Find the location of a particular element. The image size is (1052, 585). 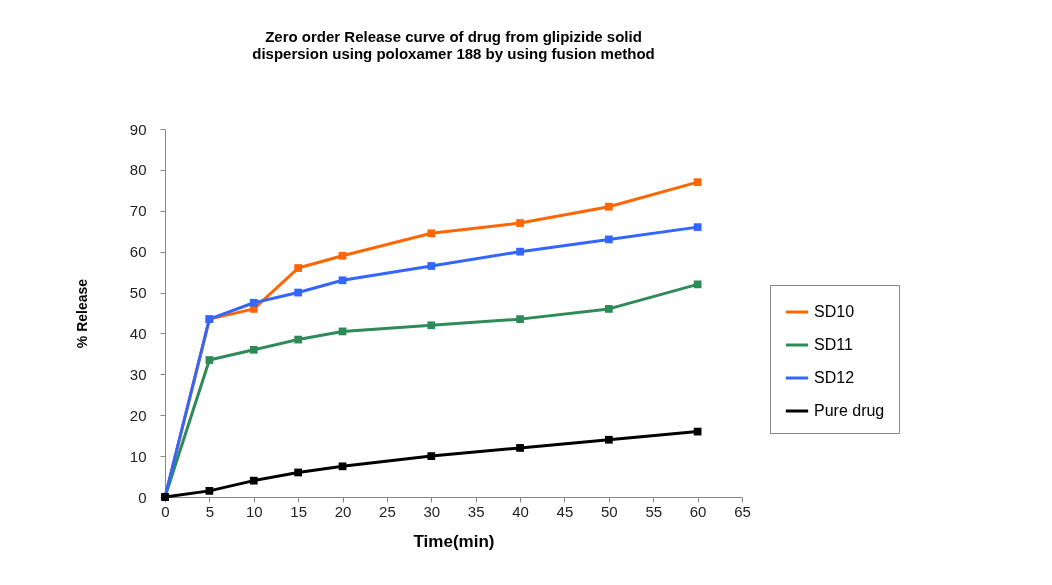

y-axis-title: % Release is located at coordinates (81, 313).